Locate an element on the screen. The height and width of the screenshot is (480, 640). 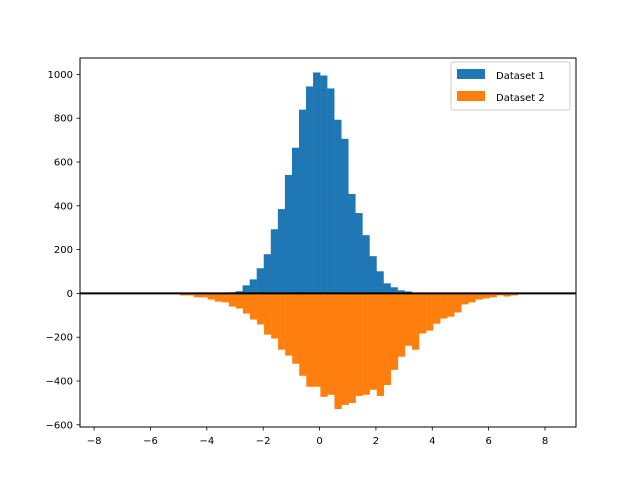
legend-label-dataset-2: Dataset 2 is located at coordinates (520, 98).